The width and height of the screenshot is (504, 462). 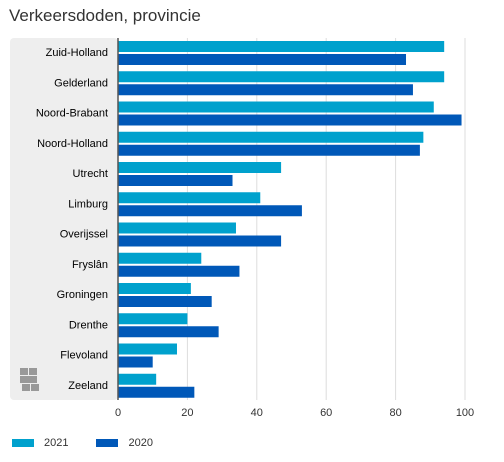 I want to click on category-label-8: Groningen, so click(x=82, y=295).